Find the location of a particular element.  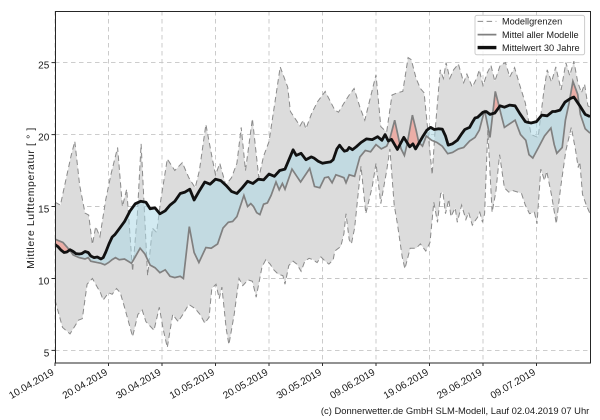

svg-text: 15 is located at coordinates (44, 210).